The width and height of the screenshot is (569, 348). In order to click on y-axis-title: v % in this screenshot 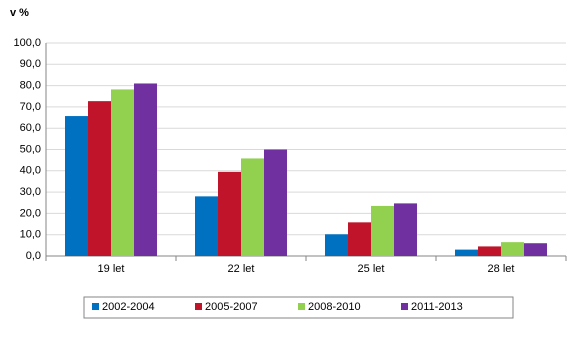, I will do `click(19, 13)`.